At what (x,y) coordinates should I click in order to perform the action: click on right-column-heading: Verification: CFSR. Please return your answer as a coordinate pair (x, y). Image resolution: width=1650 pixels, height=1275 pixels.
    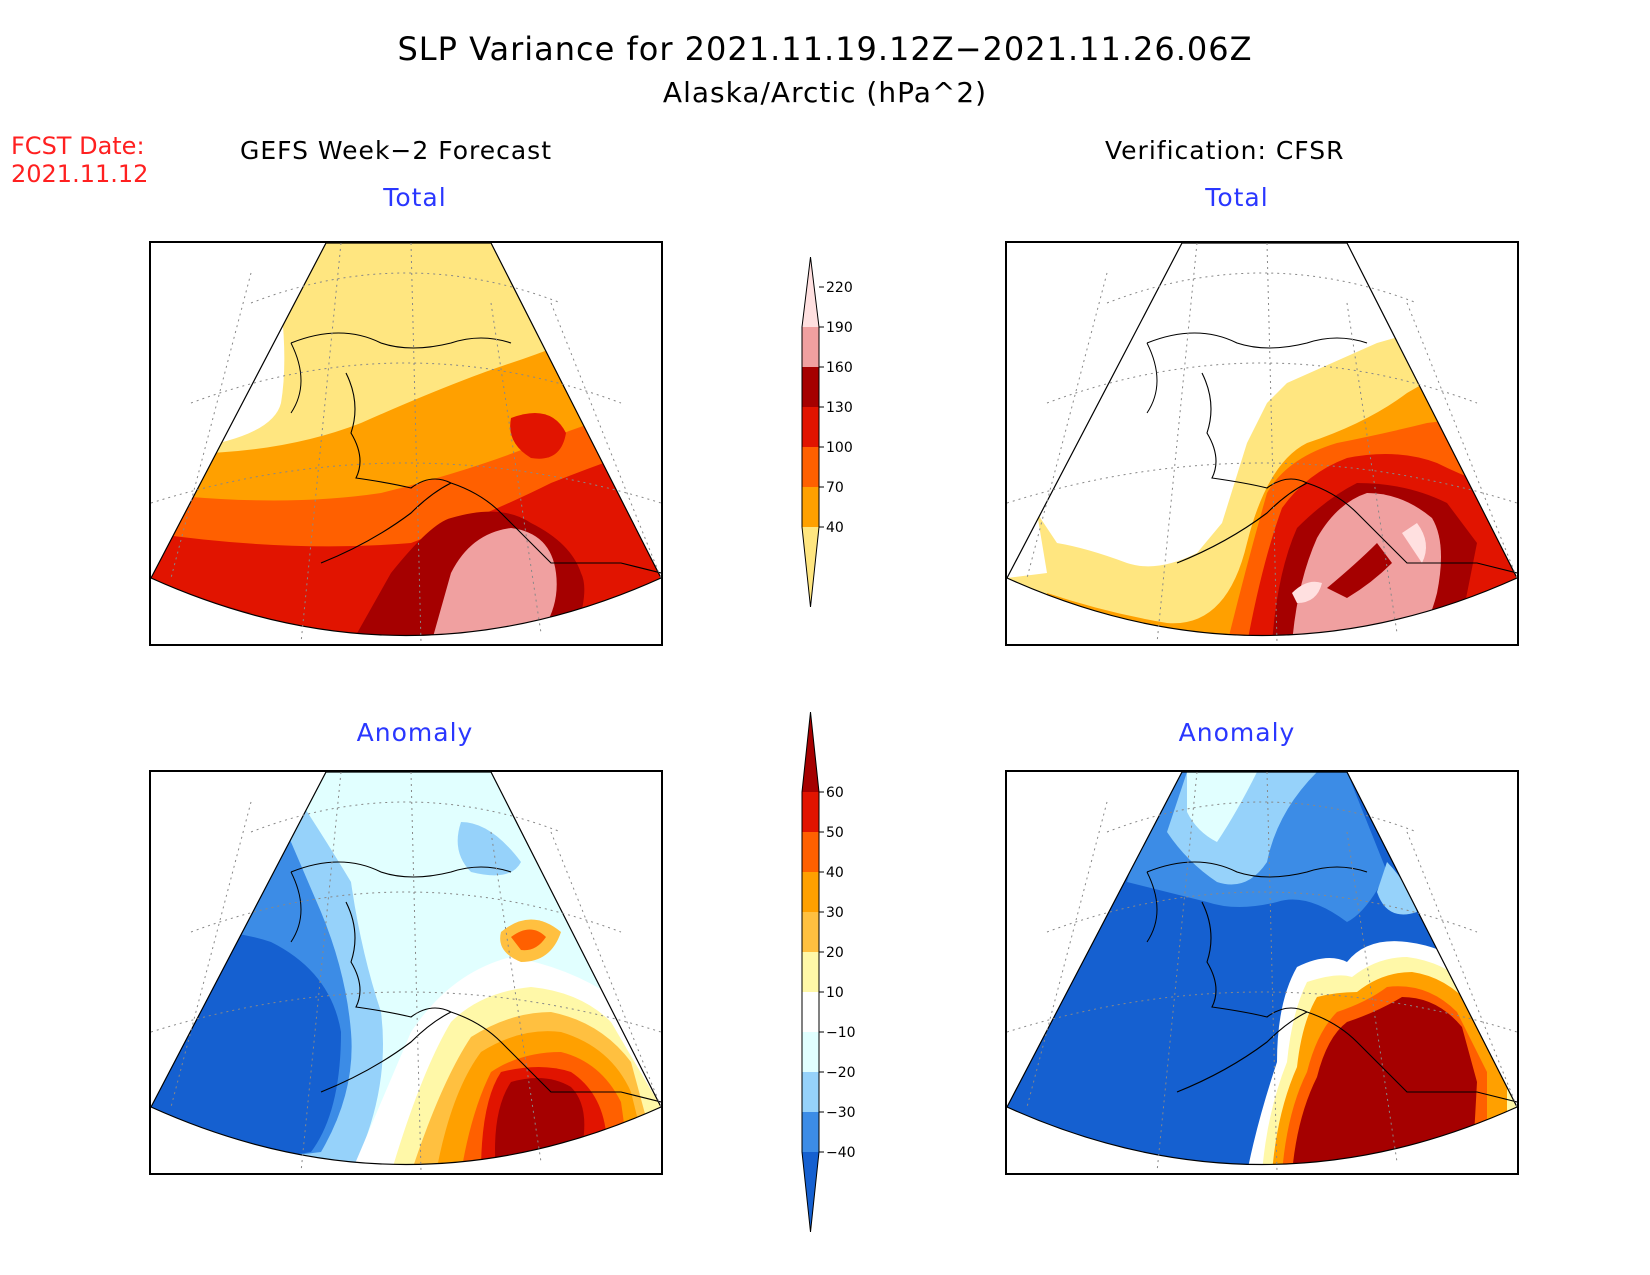
    Looking at the image, I should click on (1225, 150).